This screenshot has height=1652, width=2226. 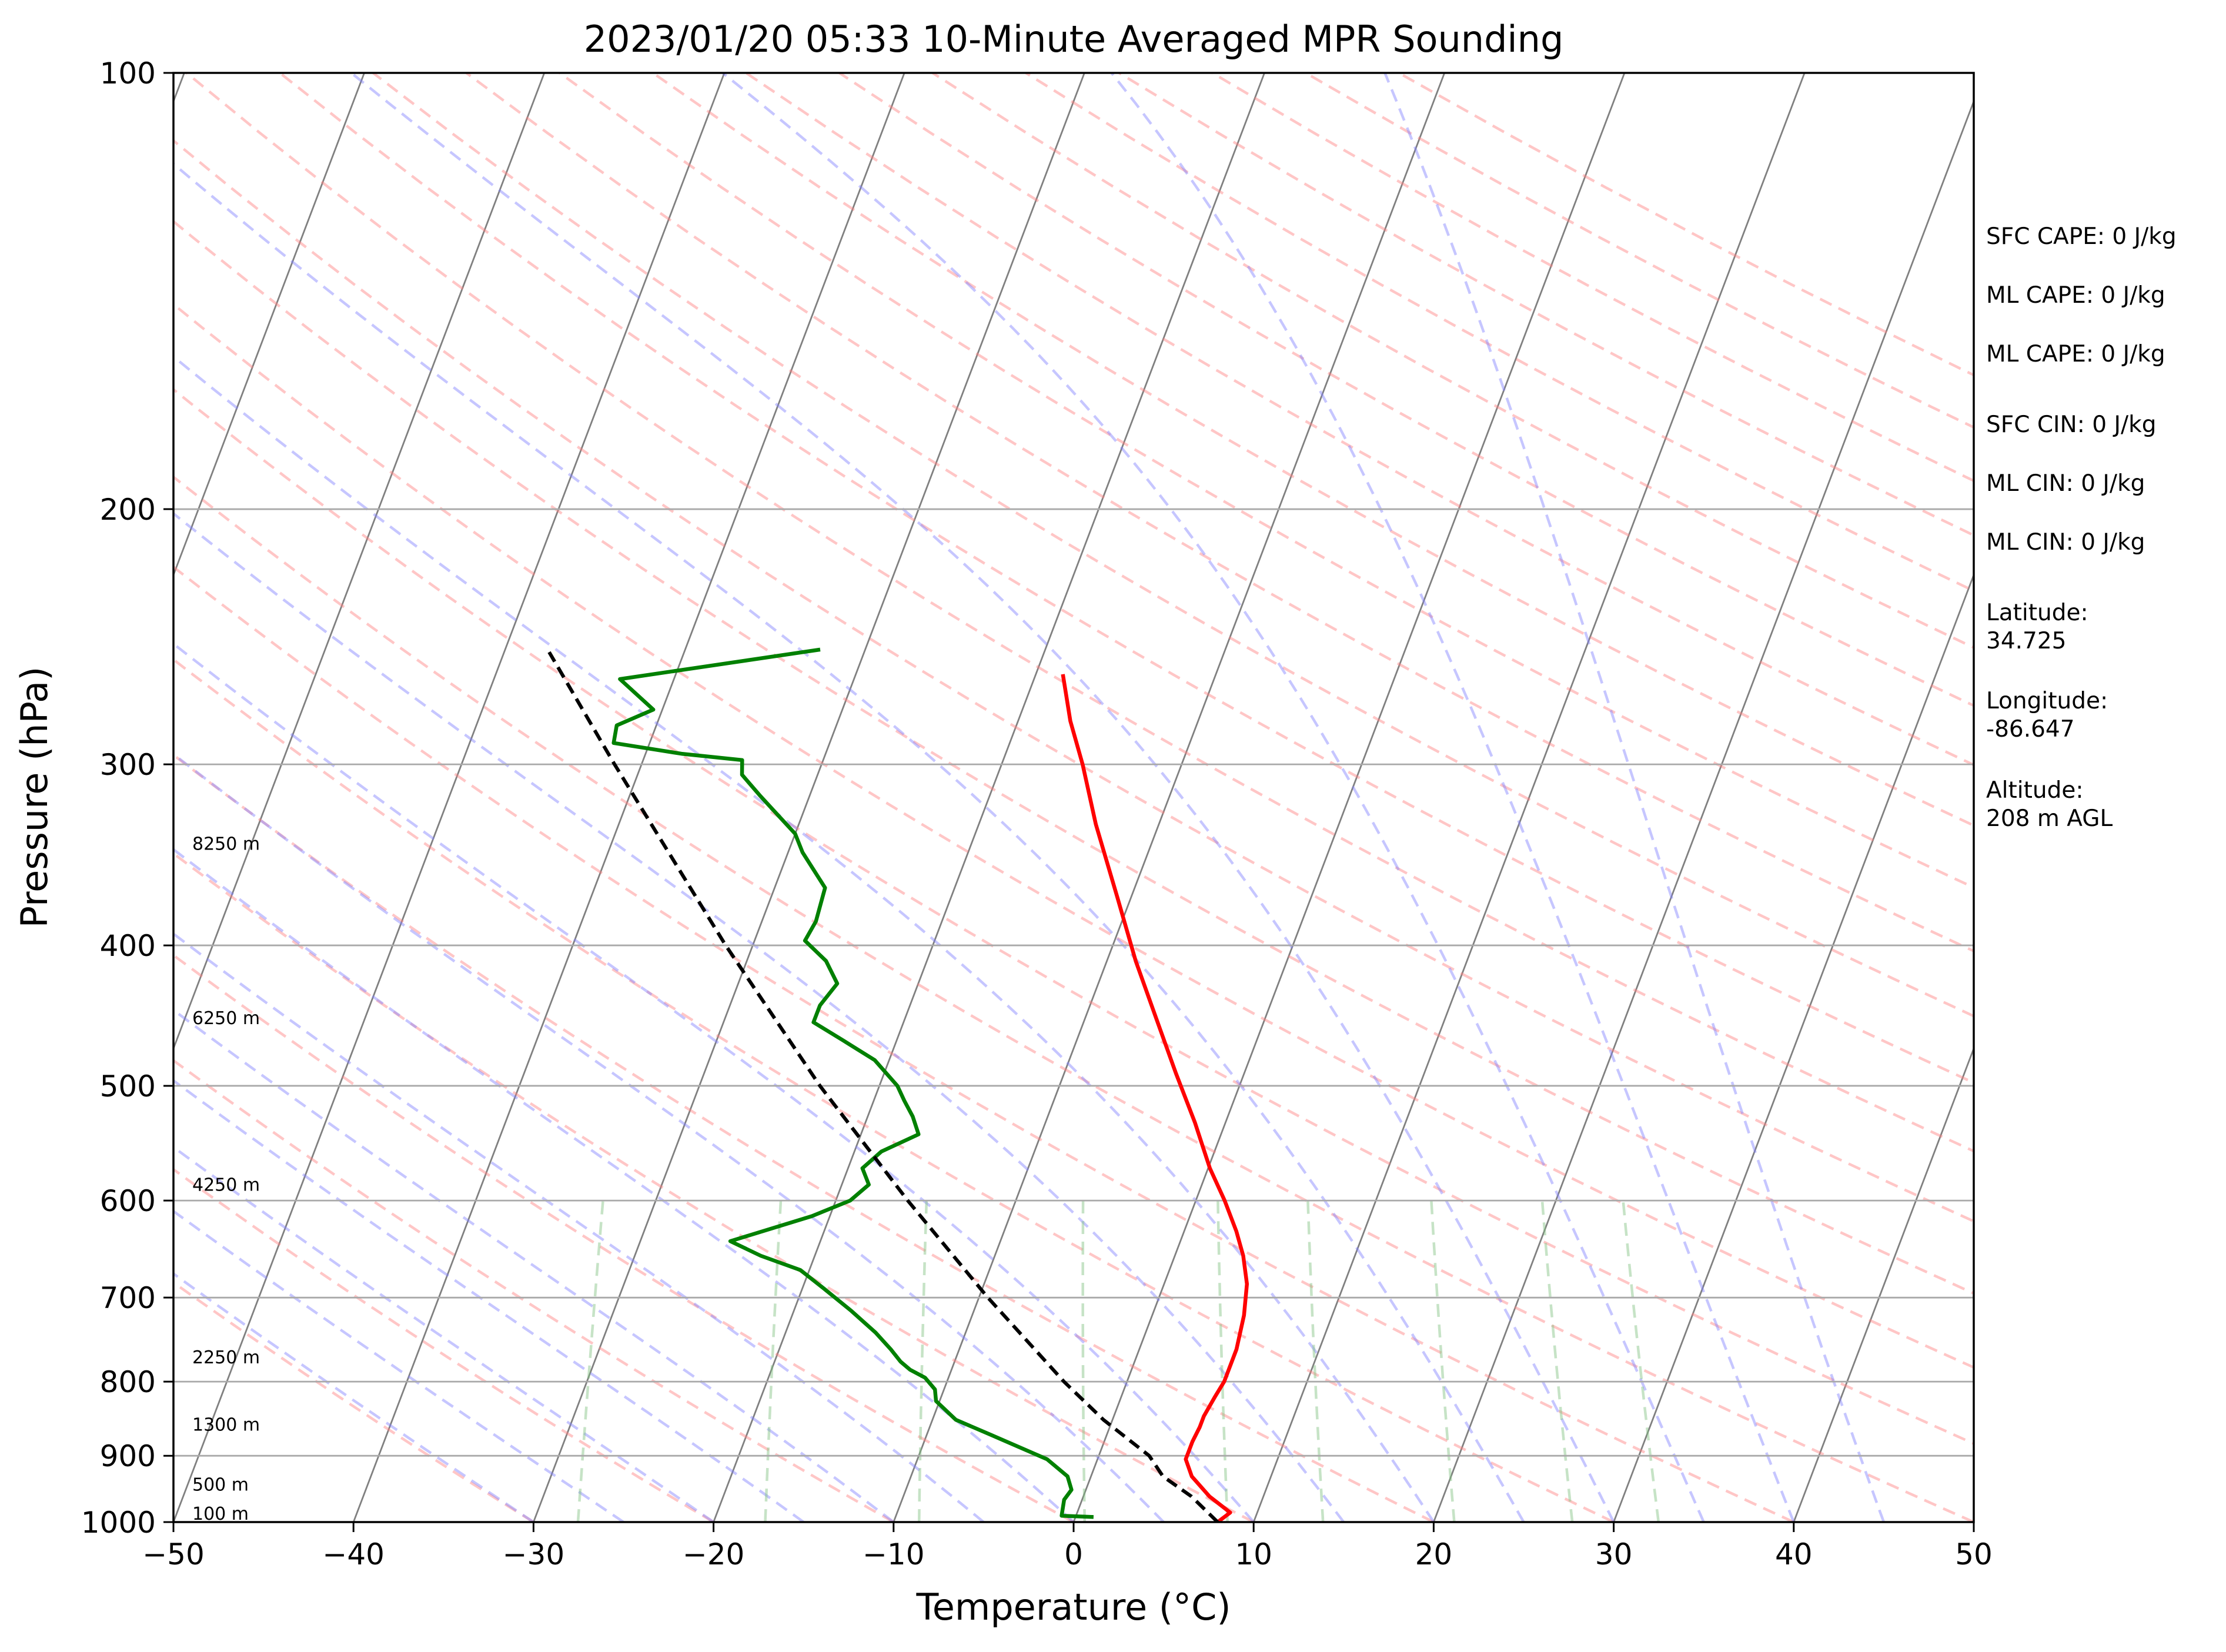 I want to click on y-tick-label: 600, so click(x=128, y=1201).